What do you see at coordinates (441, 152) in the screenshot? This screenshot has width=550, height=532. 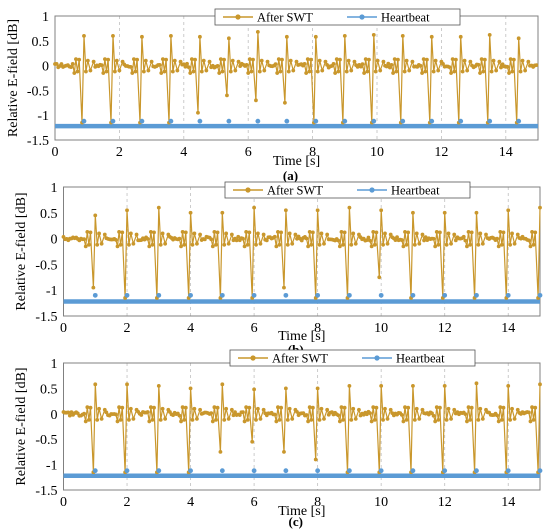 I see `x-tick-label: 12` at bounding box center [441, 152].